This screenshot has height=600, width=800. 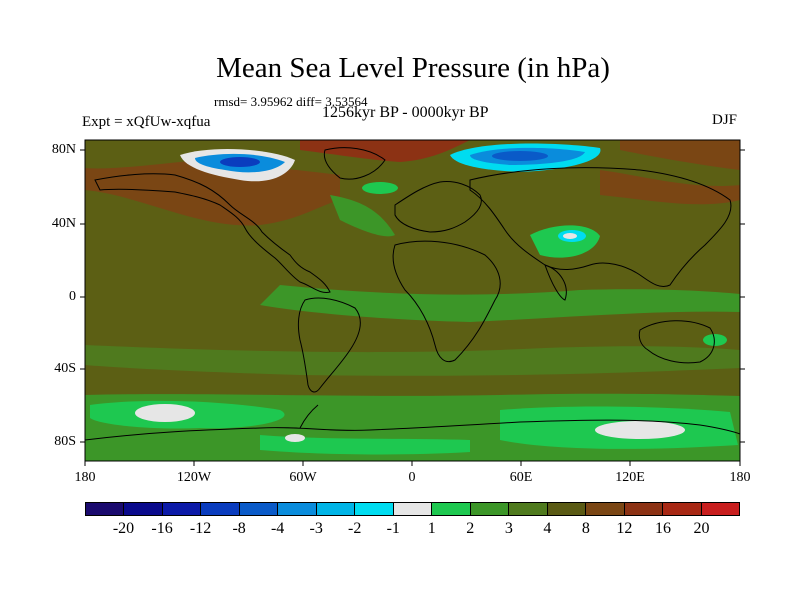 What do you see at coordinates (521, 477) in the screenshot?
I see `x-axis-label-60e: 60E` at bounding box center [521, 477].